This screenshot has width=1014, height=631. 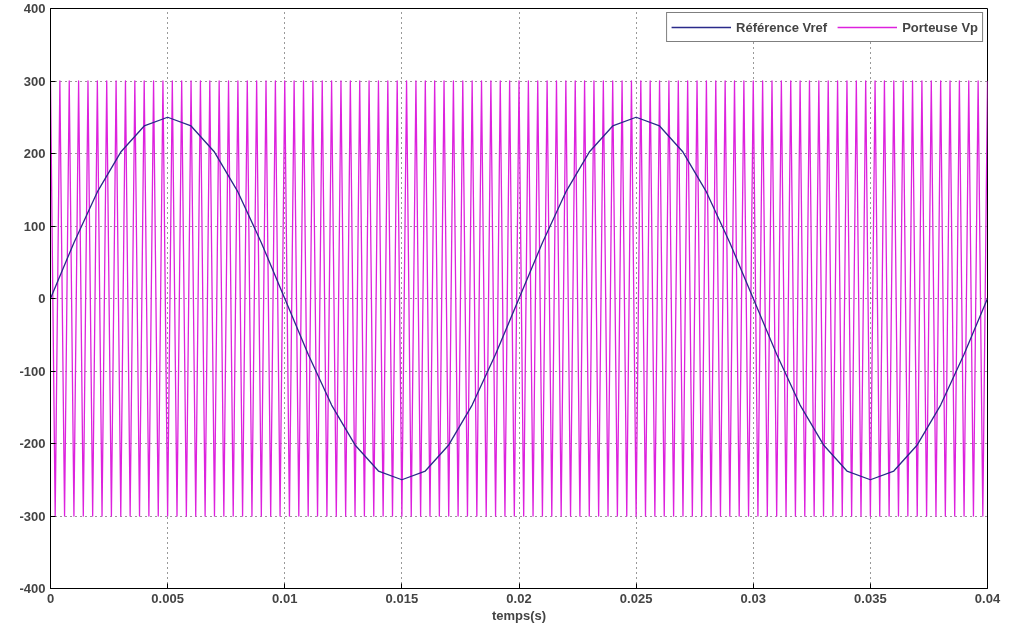 What do you see at coordinates (940, 27) in the screenshot?
I see `legend-label: Porteuse Vp` at bounding box center [940, 27].